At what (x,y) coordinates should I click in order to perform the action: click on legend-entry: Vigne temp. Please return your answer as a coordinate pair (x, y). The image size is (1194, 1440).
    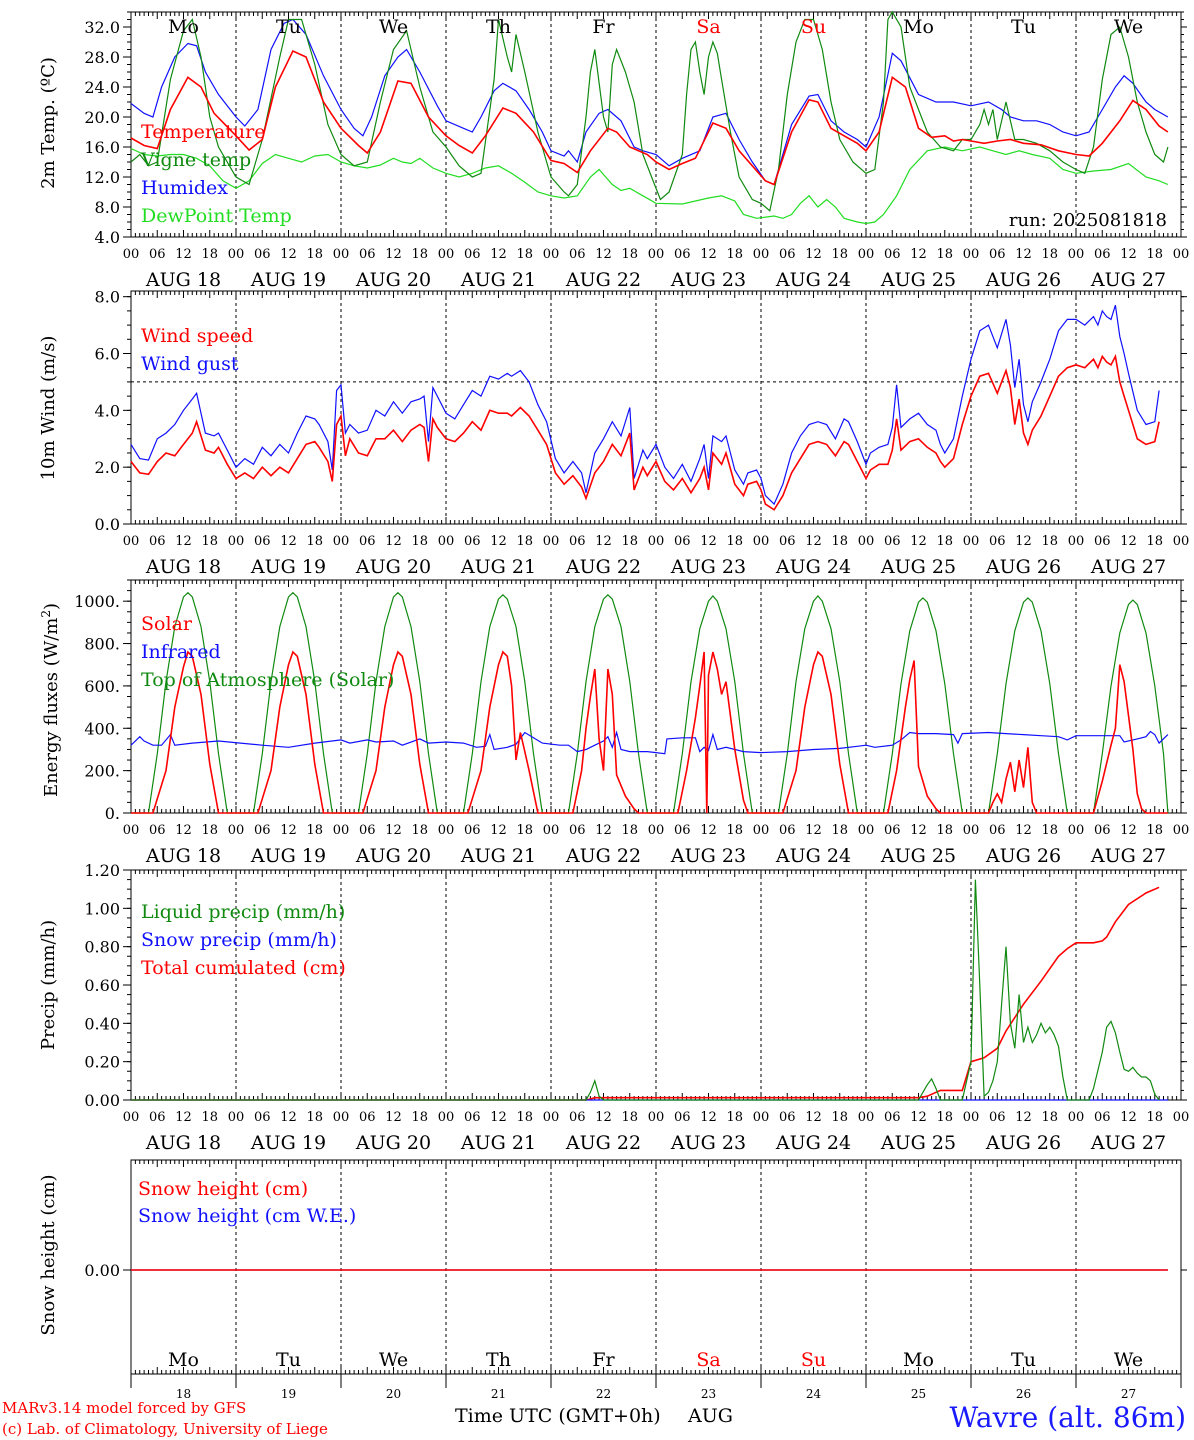
    Looking at the image, I should click on (195, 160).